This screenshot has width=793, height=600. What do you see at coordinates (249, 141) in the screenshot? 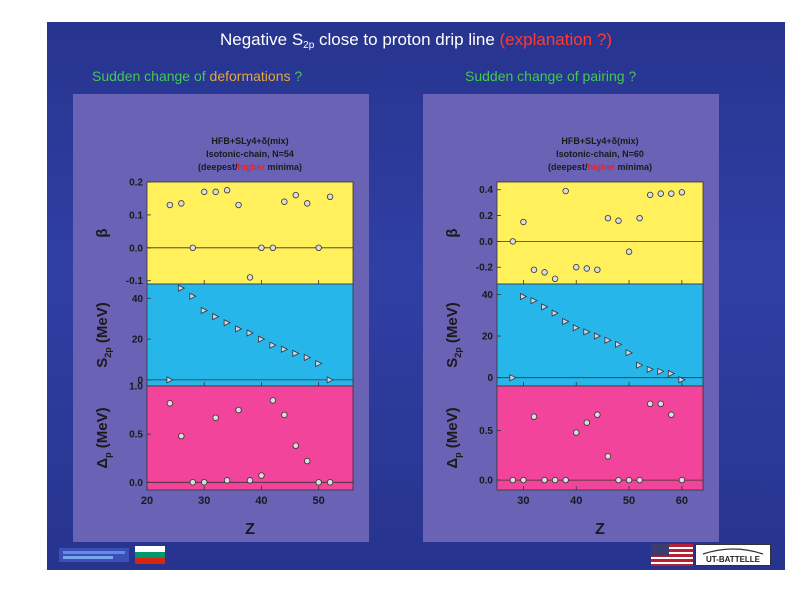
I see `chart-header-line1: HFB+SLy4+δ(mix)` at bounding box center [249, 141].